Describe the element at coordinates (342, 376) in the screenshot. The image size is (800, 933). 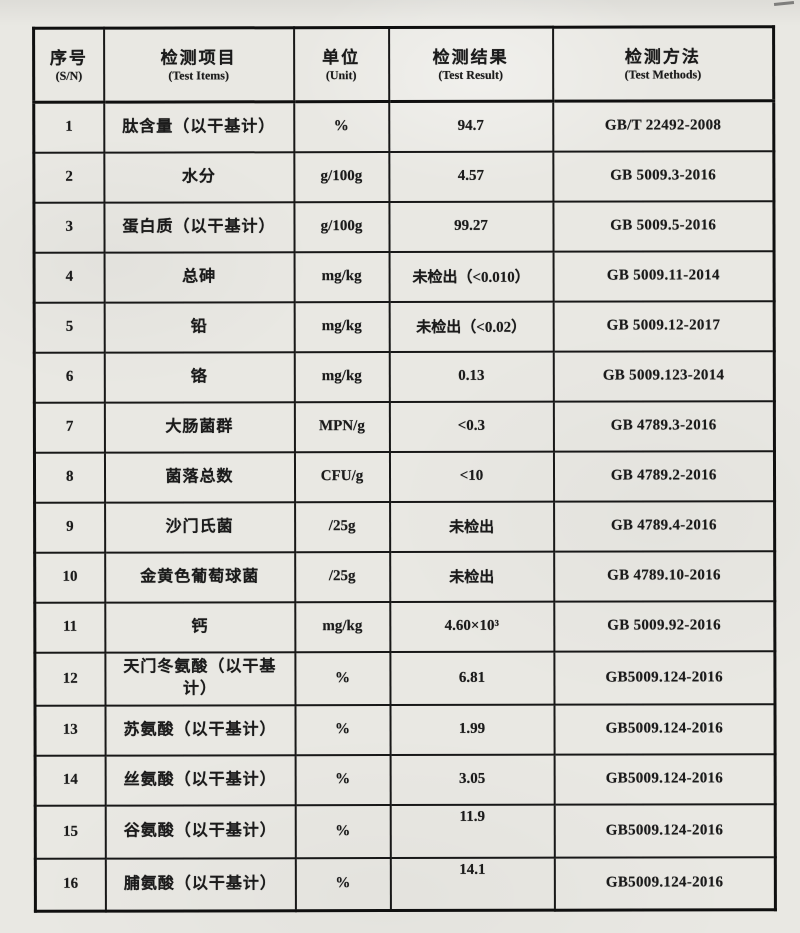
I see `row-unit-cell: mg/kg` at that location.